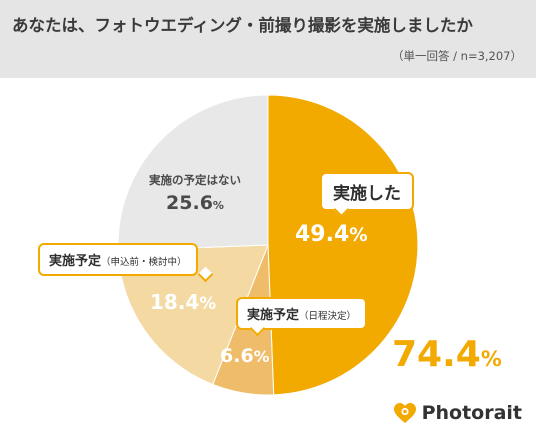 This screenshot has height=434, width=536. Describe the element at coordinates (273, 315) in the screenshot. I see `callout-date-fixed-label: 実施予定` at that location.